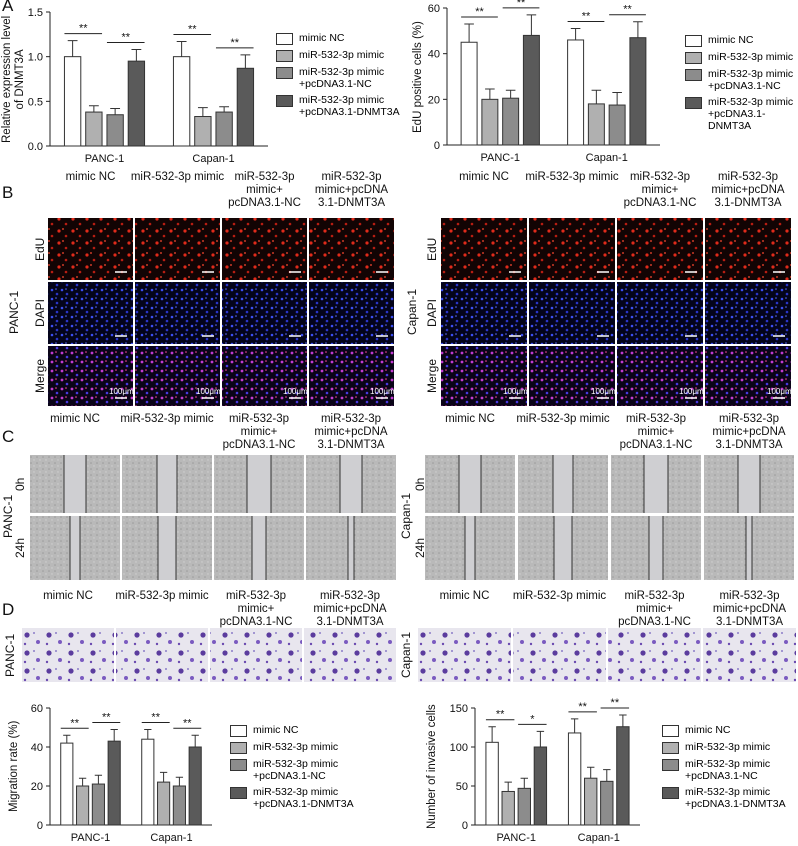 This screenshot has height=846, width=798. I want to click on row-label: EdU, so click(431, 249).